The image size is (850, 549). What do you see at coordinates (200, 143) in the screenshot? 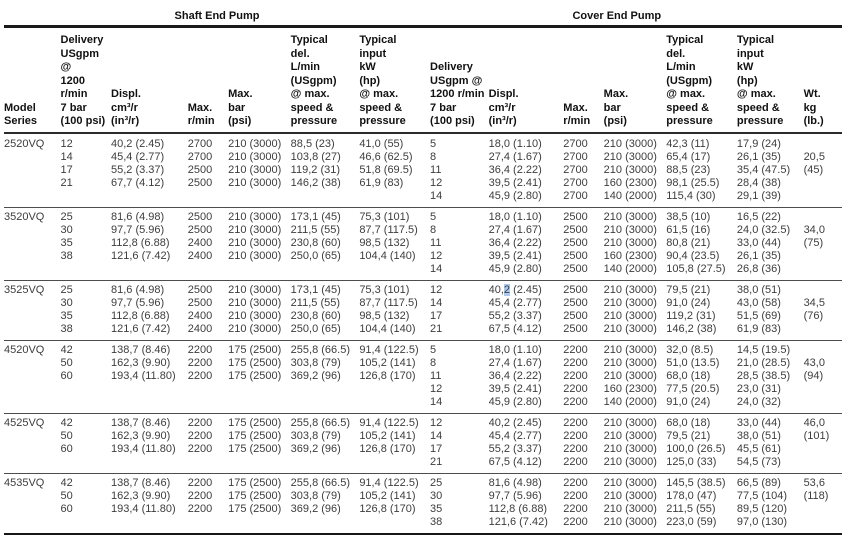
I see `shaft-max-rpm-cell: 2700` at bounding box center [200, 143].